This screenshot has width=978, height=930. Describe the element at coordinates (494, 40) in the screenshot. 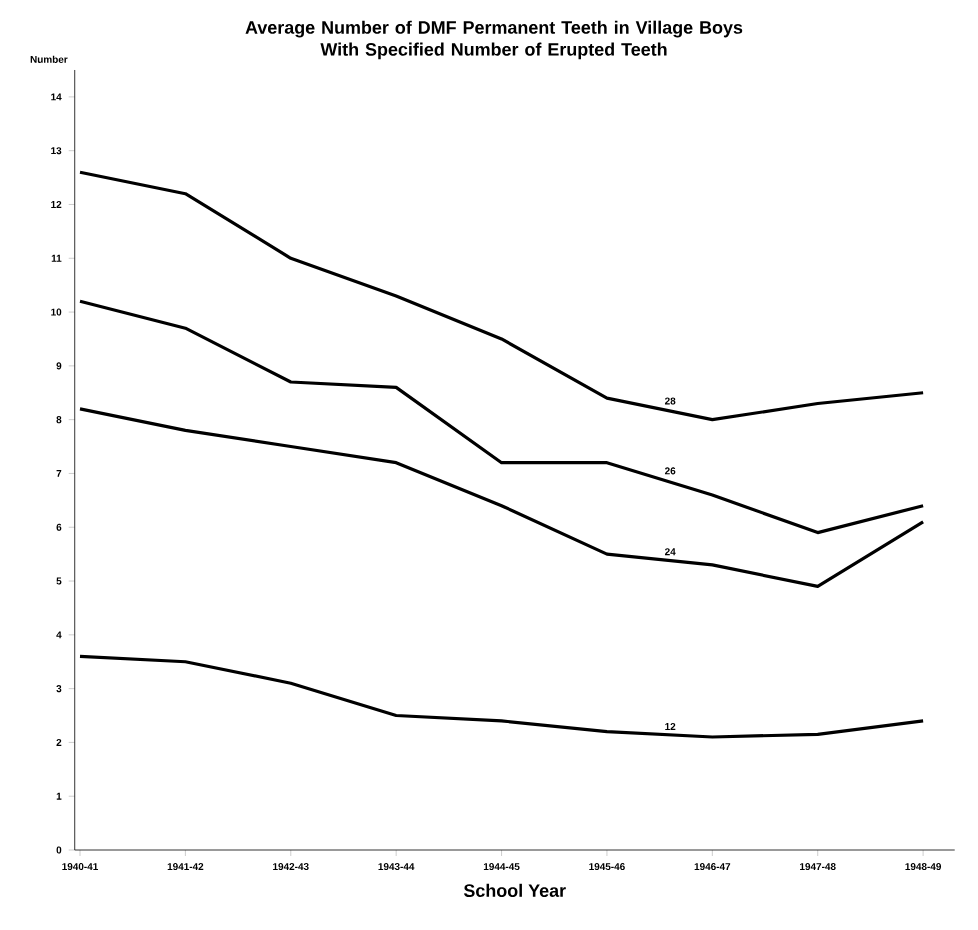

I see `chart-title: Average Number of DMF Permanent Teeth in Village Boys With Specified Number of Erupted Teeth` at that location.